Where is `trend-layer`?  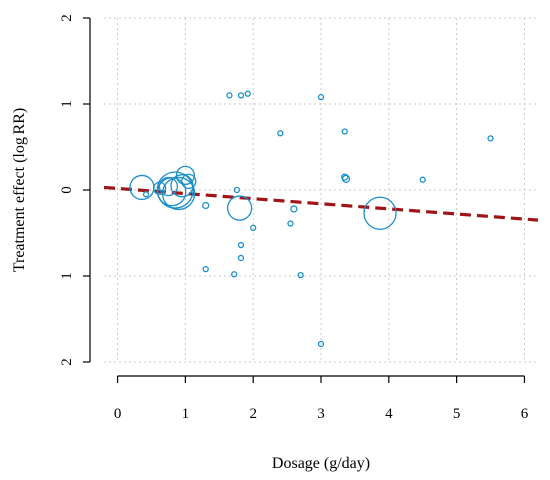 trend-layer is located at coordinates (321, 203).